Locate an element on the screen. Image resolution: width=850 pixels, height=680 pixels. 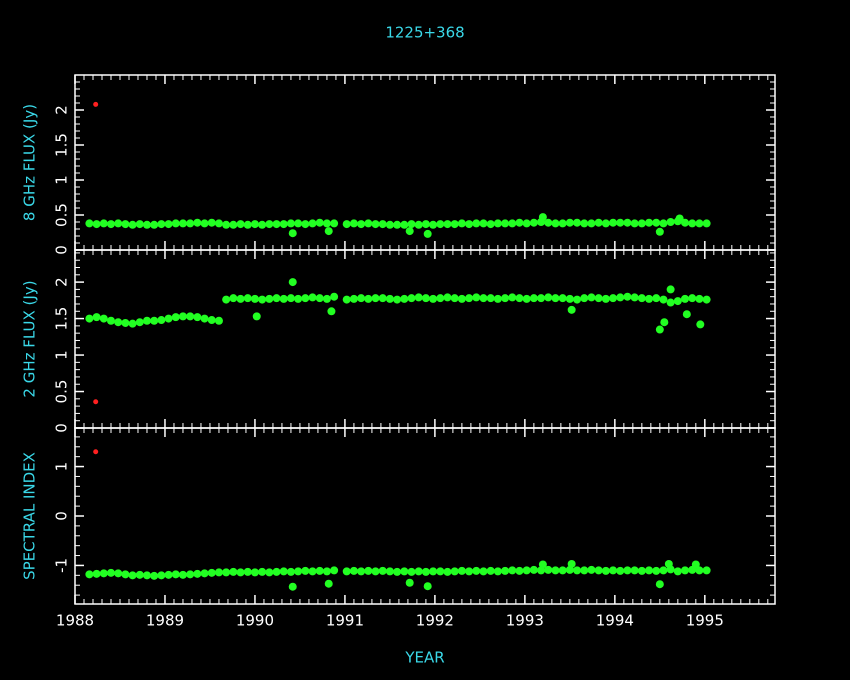
x-tick-label: 1991 is located at coordinates (345, 621).